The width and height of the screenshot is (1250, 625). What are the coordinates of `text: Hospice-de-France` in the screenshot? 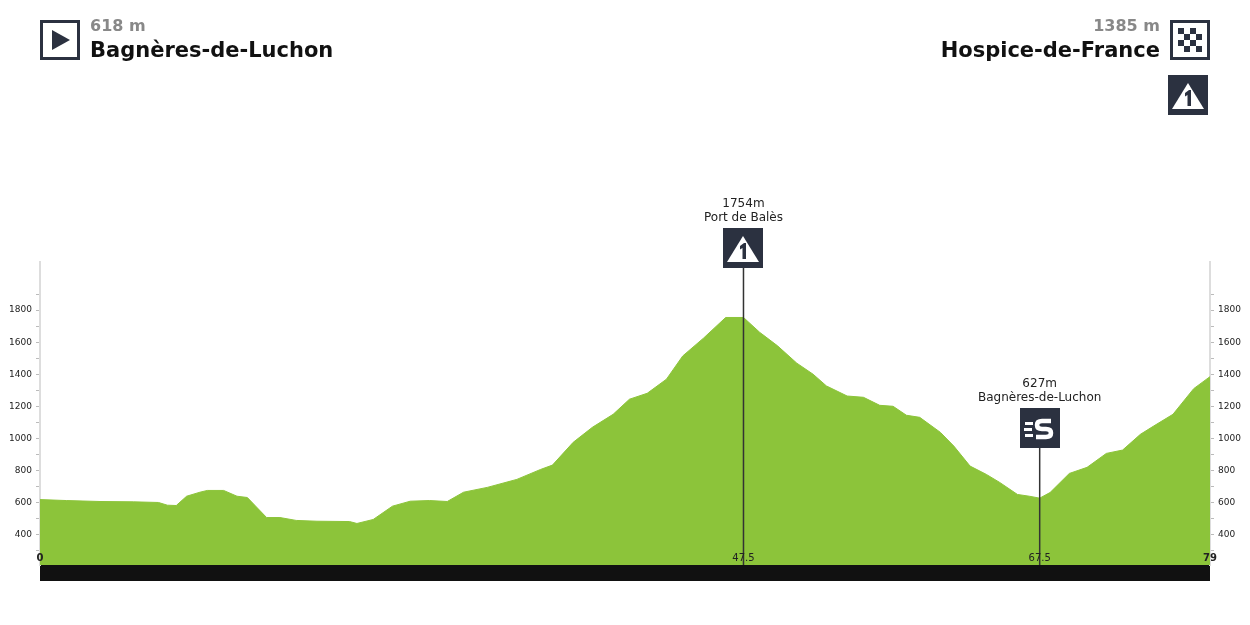 It's located at (1050, 50).